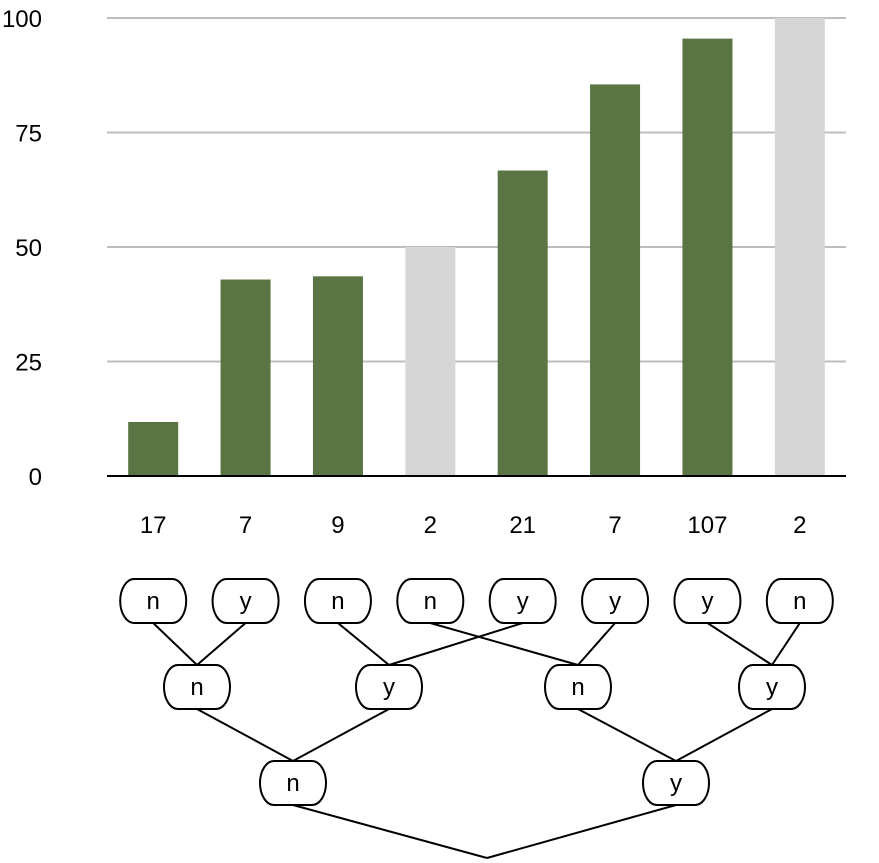 The height and width of the screenshot is (863, 879). What do you see at coordinates (522, 525) in the screenshot?
I see `x-tick-label: 21` at bounding box center [522, 525].